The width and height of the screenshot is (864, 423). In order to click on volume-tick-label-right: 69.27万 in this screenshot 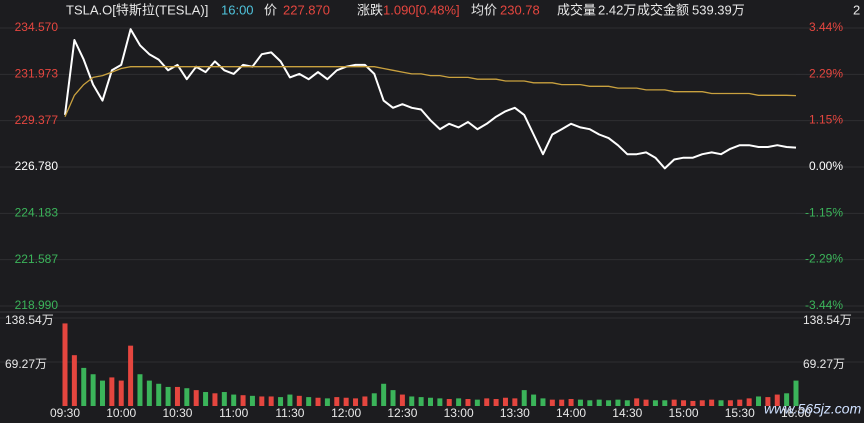, I will do `click(824, 364)`.